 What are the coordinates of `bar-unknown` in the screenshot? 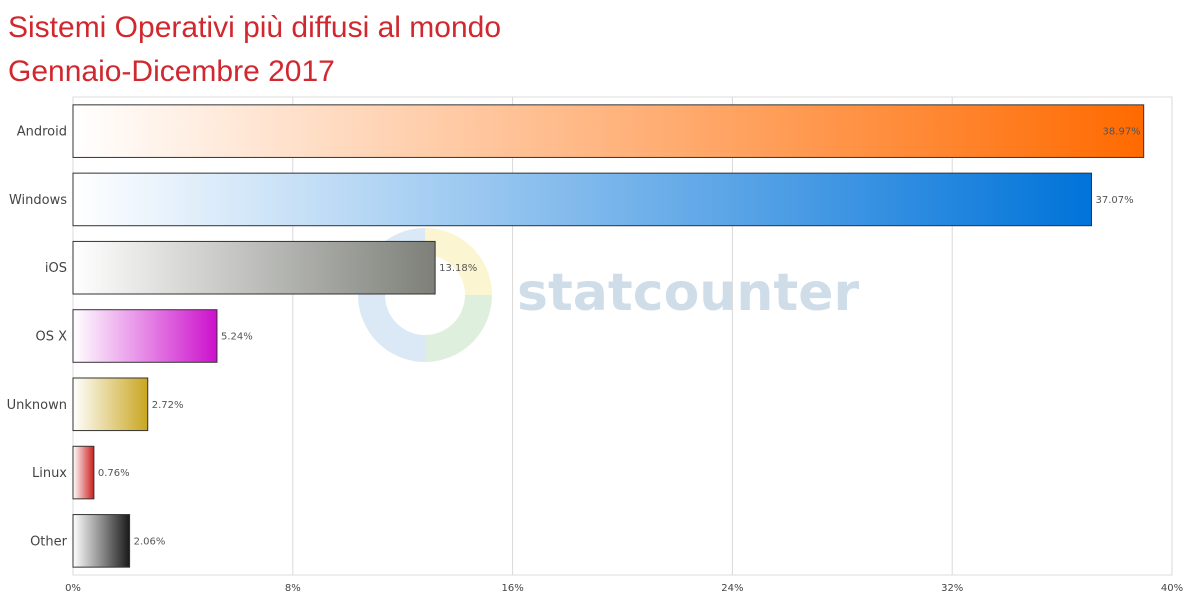 It's located at (110, 404).